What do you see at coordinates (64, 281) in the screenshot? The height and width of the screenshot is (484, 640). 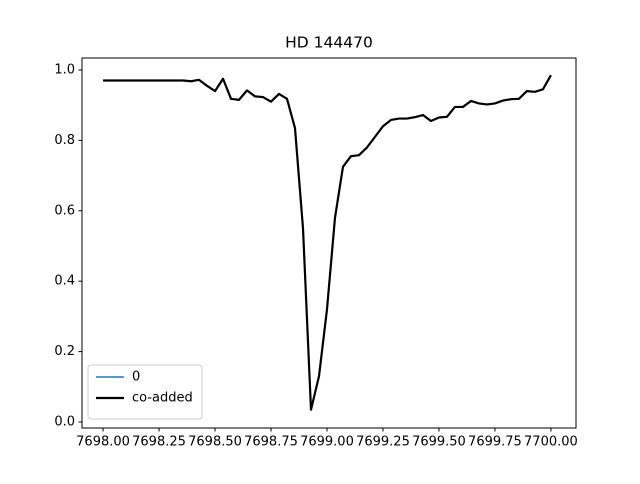 I see `y-tick-label: 0.4` at bounding box center [64, 281].